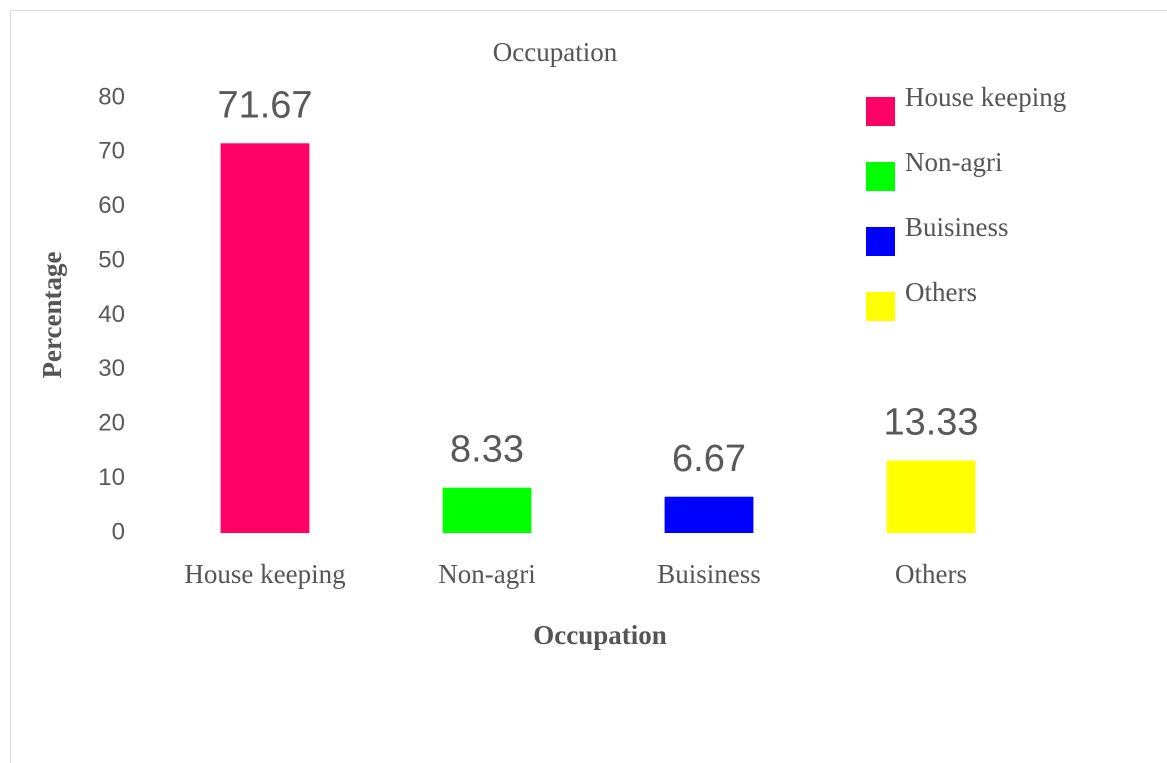 Image resolution: width=1167 pixels, height=763 pixels. What do you see at coordinates (111, 477) in the screenshot?
I see `y-tick-label: 10` at bounding box center [111, 477].